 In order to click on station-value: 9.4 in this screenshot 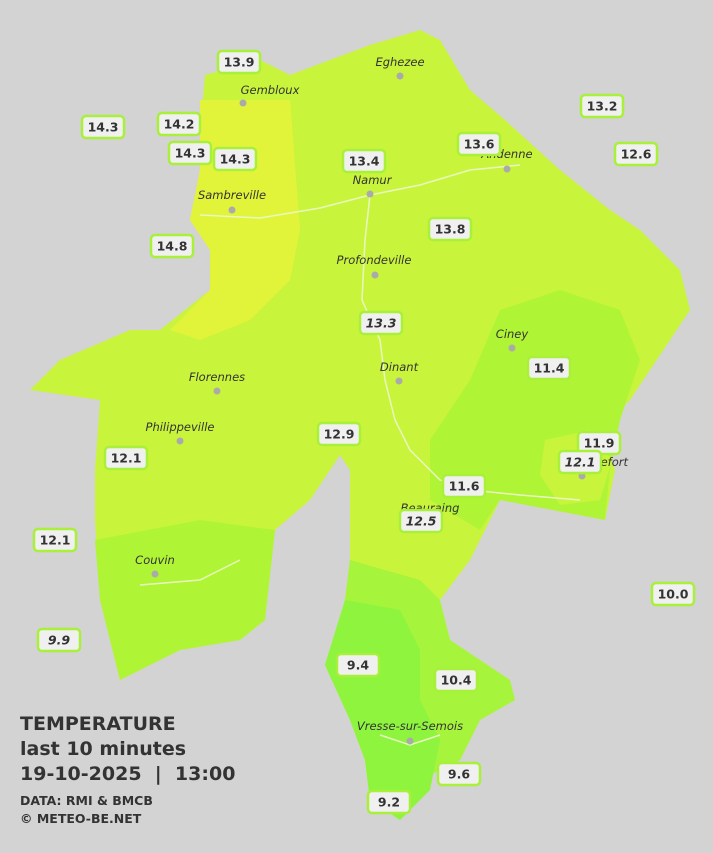, I will do `click(358, 665)`.